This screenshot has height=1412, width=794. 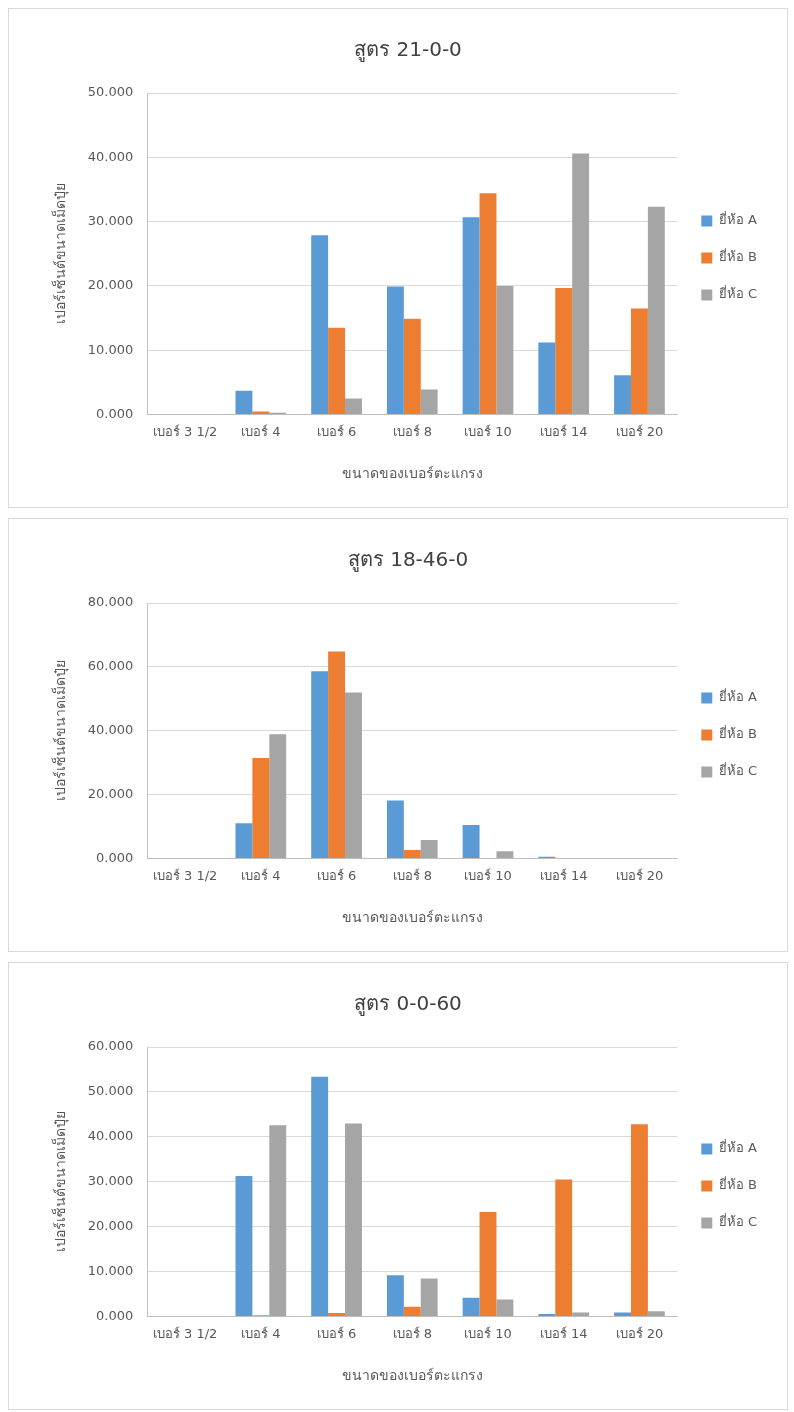 What do you see at coordinates (408, 50) in the screenshot?
I see `chart-title: สูตร 21-0-0` at bounding box center [408, 50].